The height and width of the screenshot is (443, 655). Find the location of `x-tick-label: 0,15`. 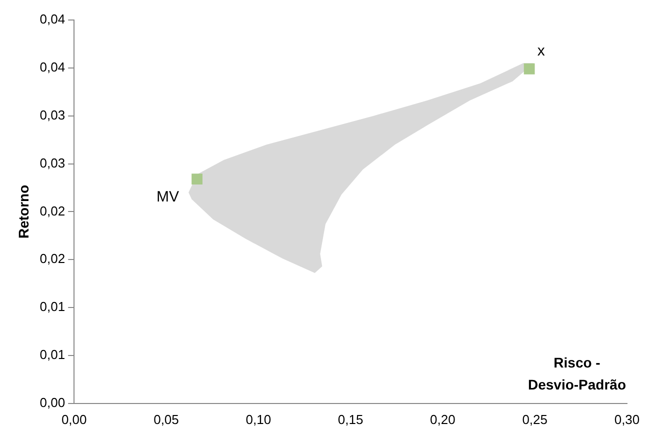

x-tick-label: 0,15 is located at coordinates (351, 419).